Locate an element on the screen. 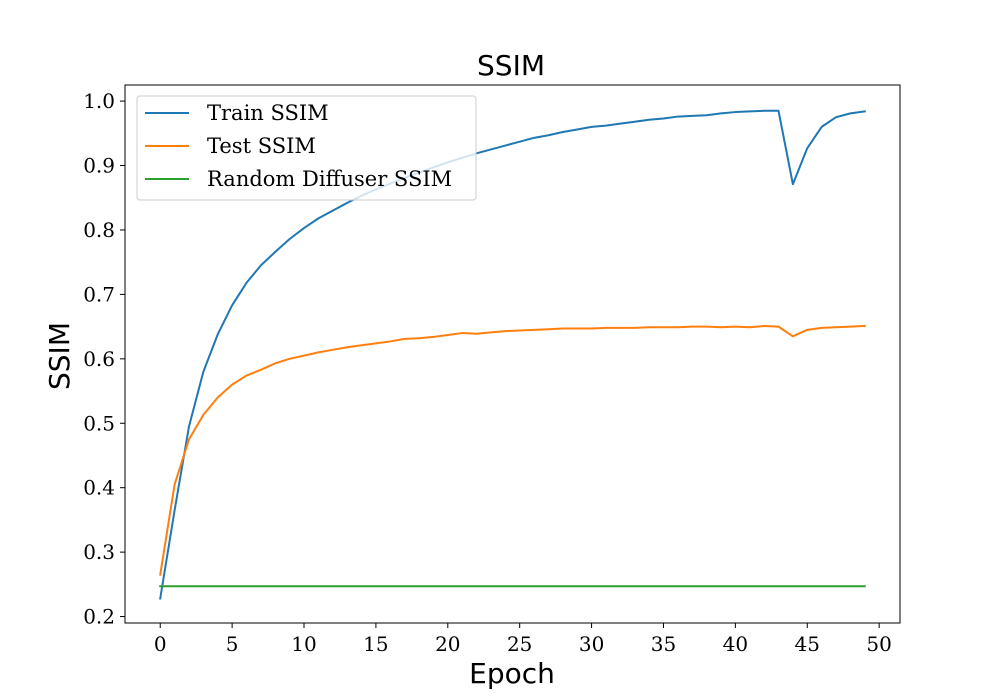 The width and height of the screenshot is (1000, 700). legend: Train SSIM Test SSIM Random Diffuser SSIM is located at coordinates (306, 148).